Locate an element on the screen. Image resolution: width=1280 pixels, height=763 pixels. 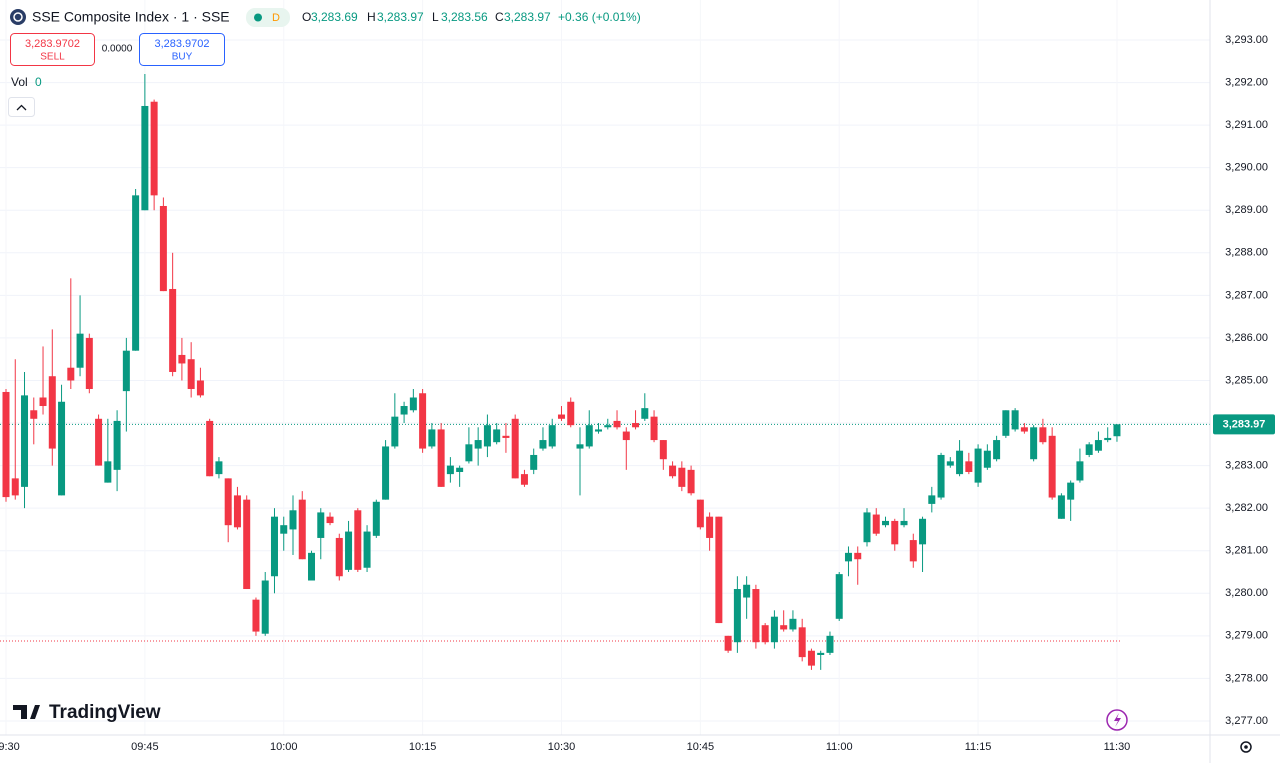
ohlc-key: O is located at coordinates (306, 17).